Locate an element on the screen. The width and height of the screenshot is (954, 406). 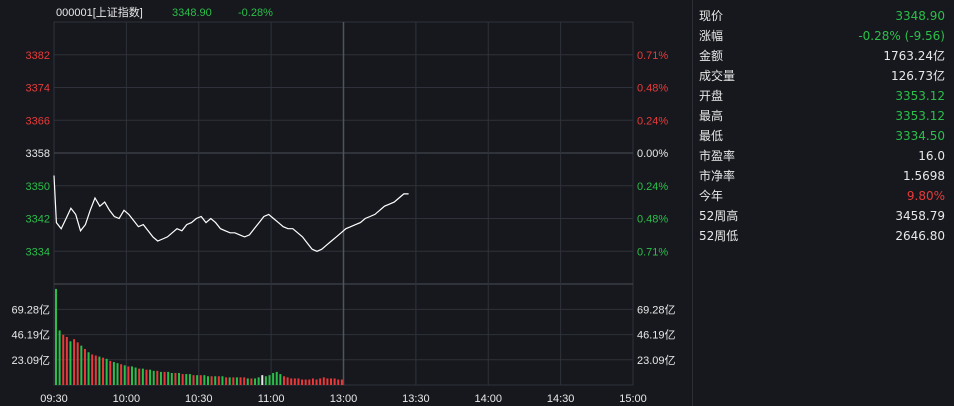
header-change-pct: -0.28% is located at coordinates (255, 13).